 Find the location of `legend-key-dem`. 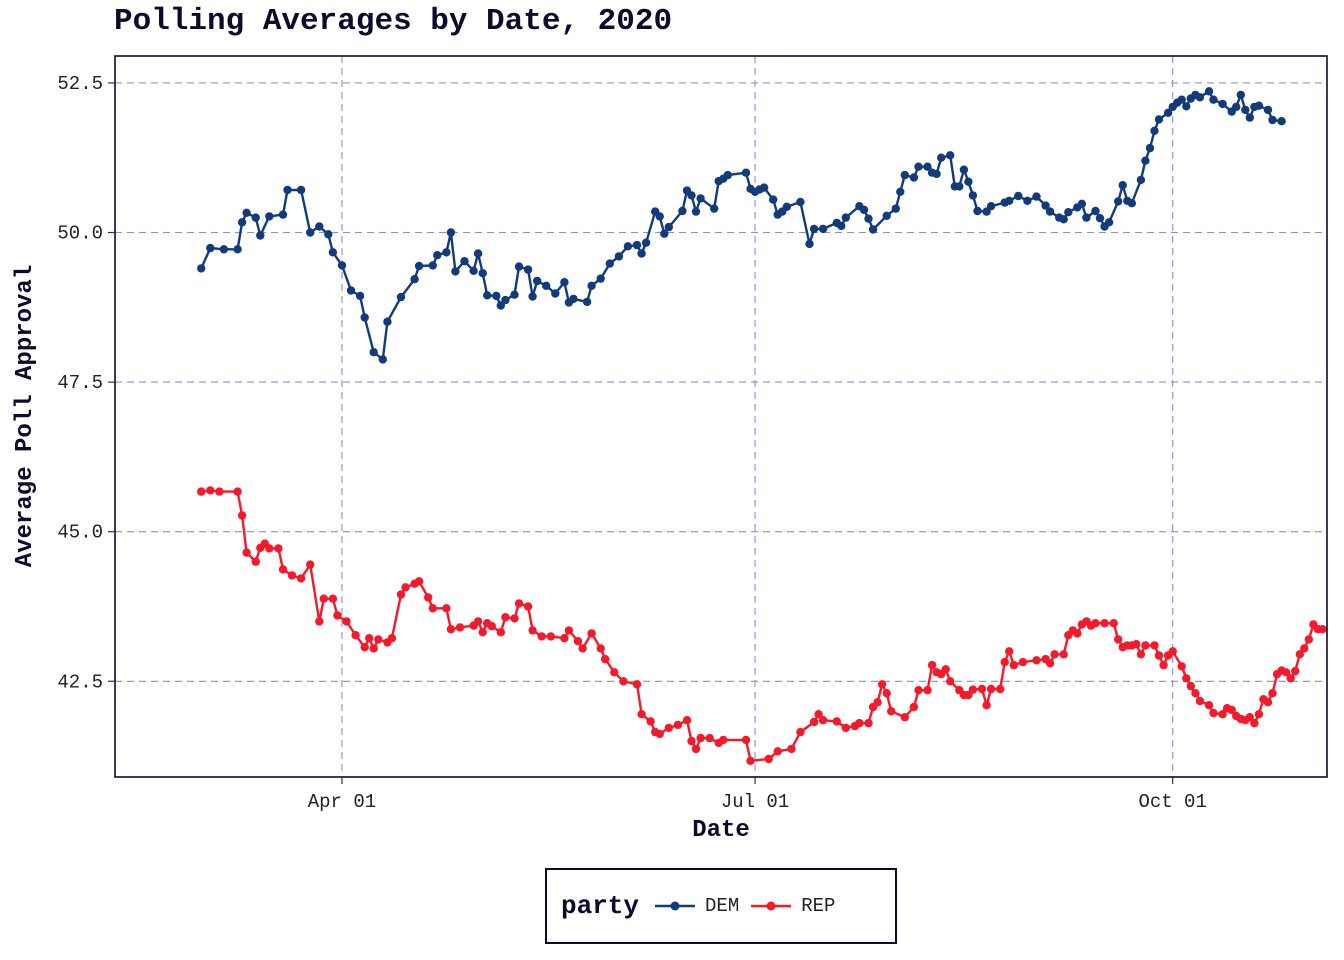

legend-key-dem is located at coordinates (675, 906).